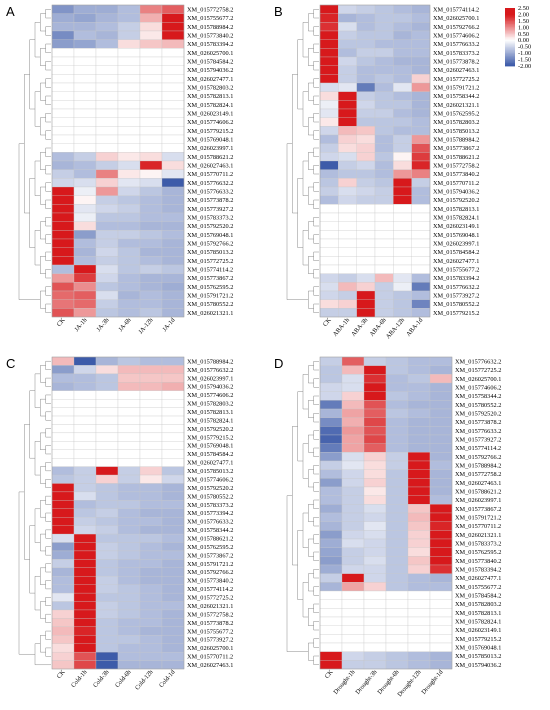 The width and height of the screenshot is (550, 710). What do you see at coordinates (456, 252) in the screenshot?
I see `gene-label: XM_015784584.2` at bounding box center [456, 252].